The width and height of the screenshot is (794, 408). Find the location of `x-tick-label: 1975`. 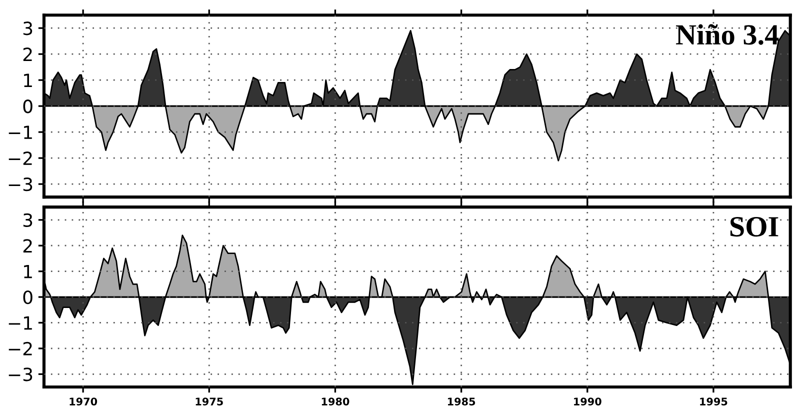

x-tick-label: 1975 is located at coordinates (209, 402).